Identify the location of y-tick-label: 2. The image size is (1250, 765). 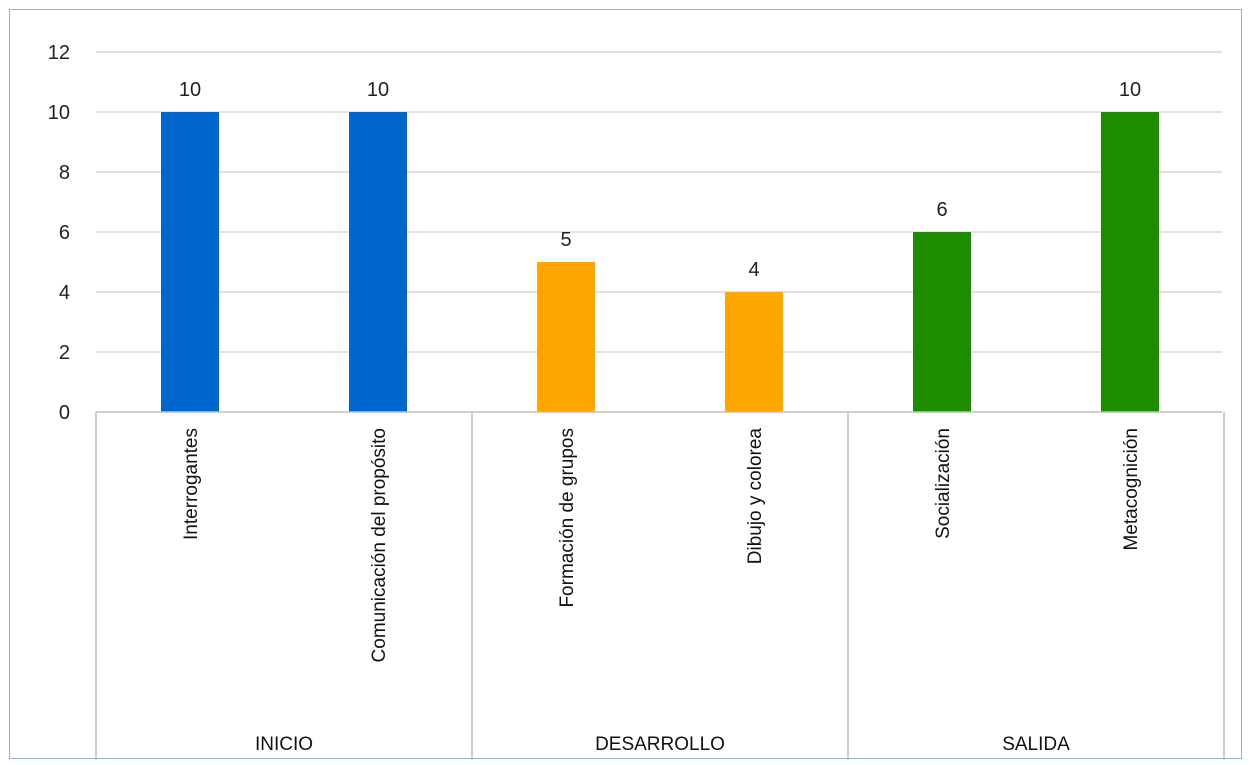
(64, 353).